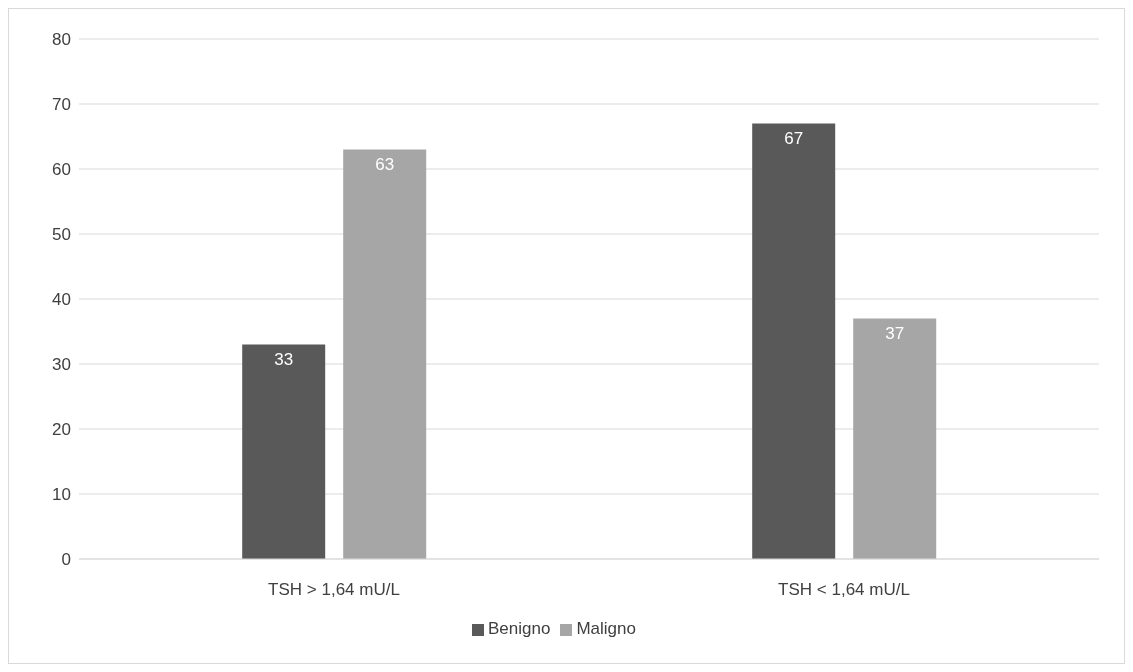 The height and width of the screenshot is (672, 1133). Describe the element at coordinates (66, 560) in the screenshot. I see `y-tick-label: 0` at that location.